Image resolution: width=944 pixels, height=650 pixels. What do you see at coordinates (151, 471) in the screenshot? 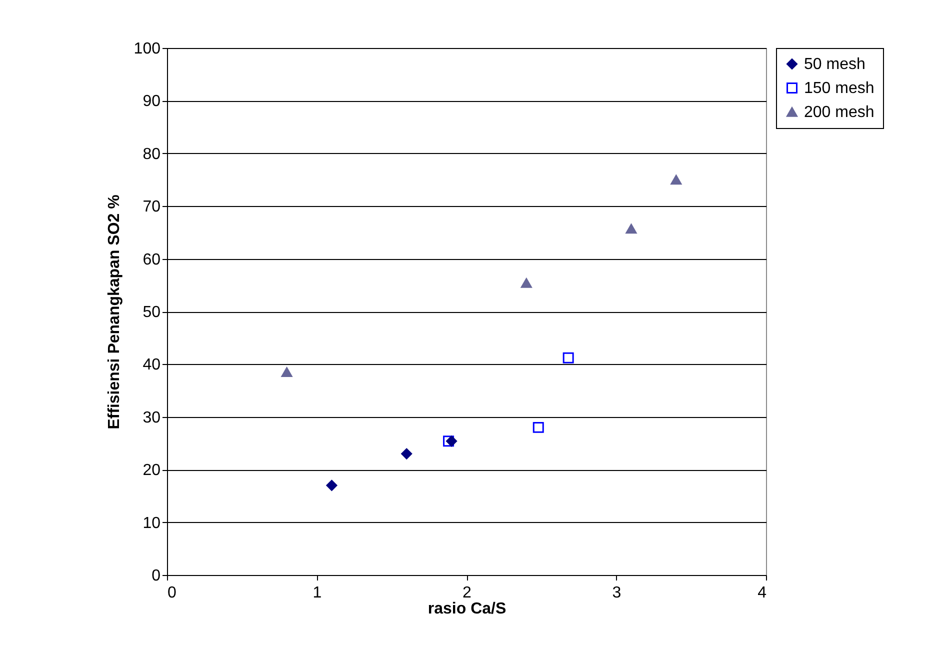
I see `y-tick-label: 20` at bounding box center [151, 471].